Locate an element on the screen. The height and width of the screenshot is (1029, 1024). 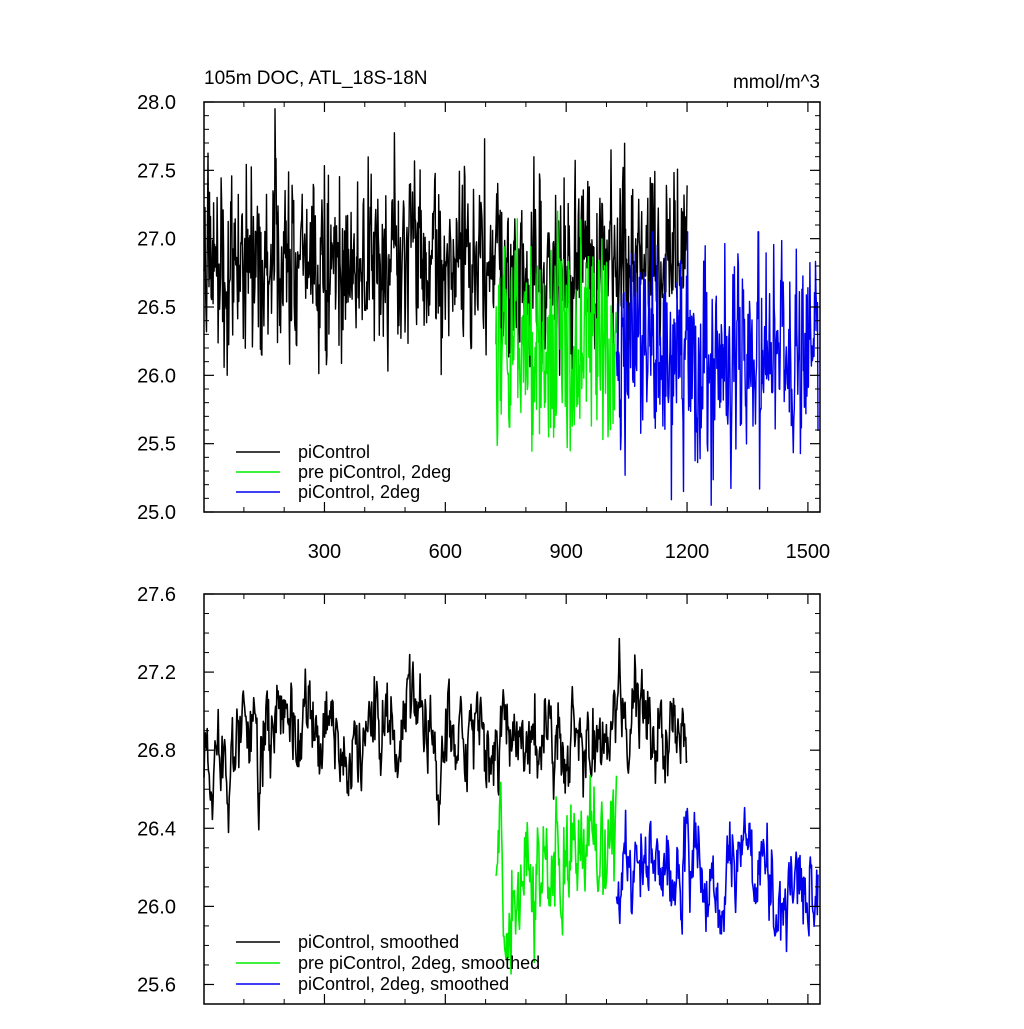
y-tick-label: 27.5 is located at coordinates (156, 171).